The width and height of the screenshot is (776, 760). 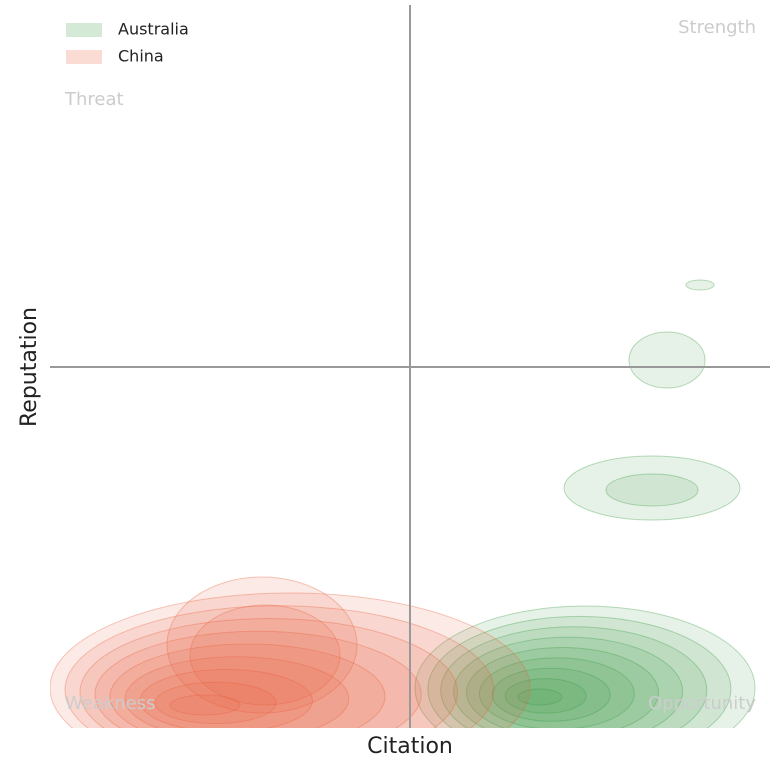 I want to click on legend-label: China, so click(x=141, y=56).